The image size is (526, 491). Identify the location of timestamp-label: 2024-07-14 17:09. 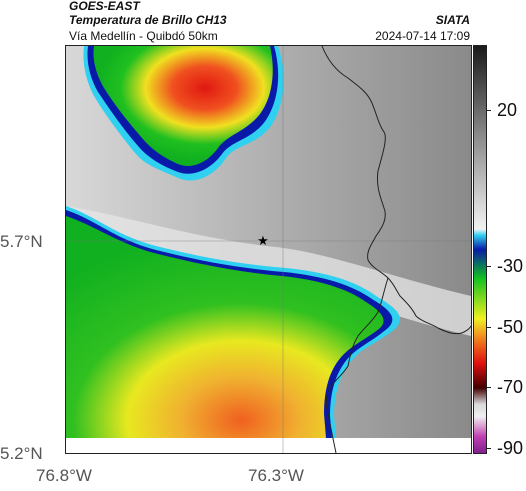
(422, 36).